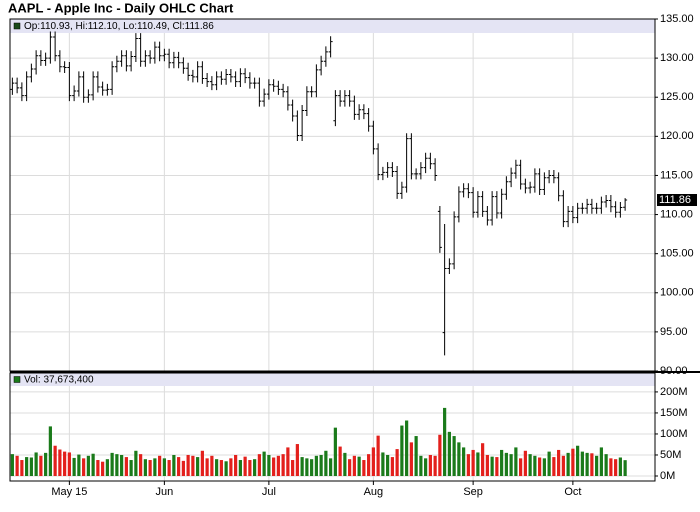 Image resolution: width=700 pixels, height=512 pixels. What do you see at coordinates (69, 492) in the screenshot?
I see `x-tick-label: May 15` at bounding box center [69, 492].